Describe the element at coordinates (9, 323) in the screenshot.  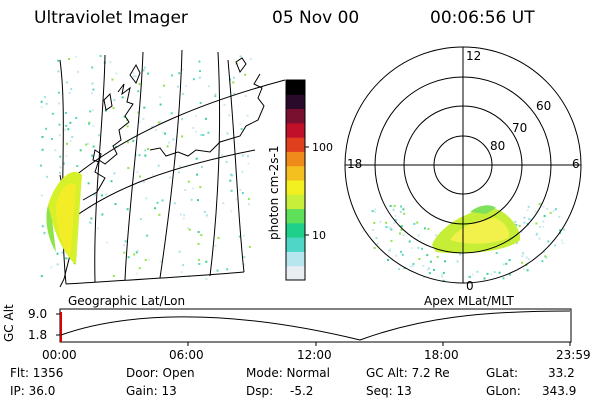
I see `alt-ylabel: GC Alt` at that location.